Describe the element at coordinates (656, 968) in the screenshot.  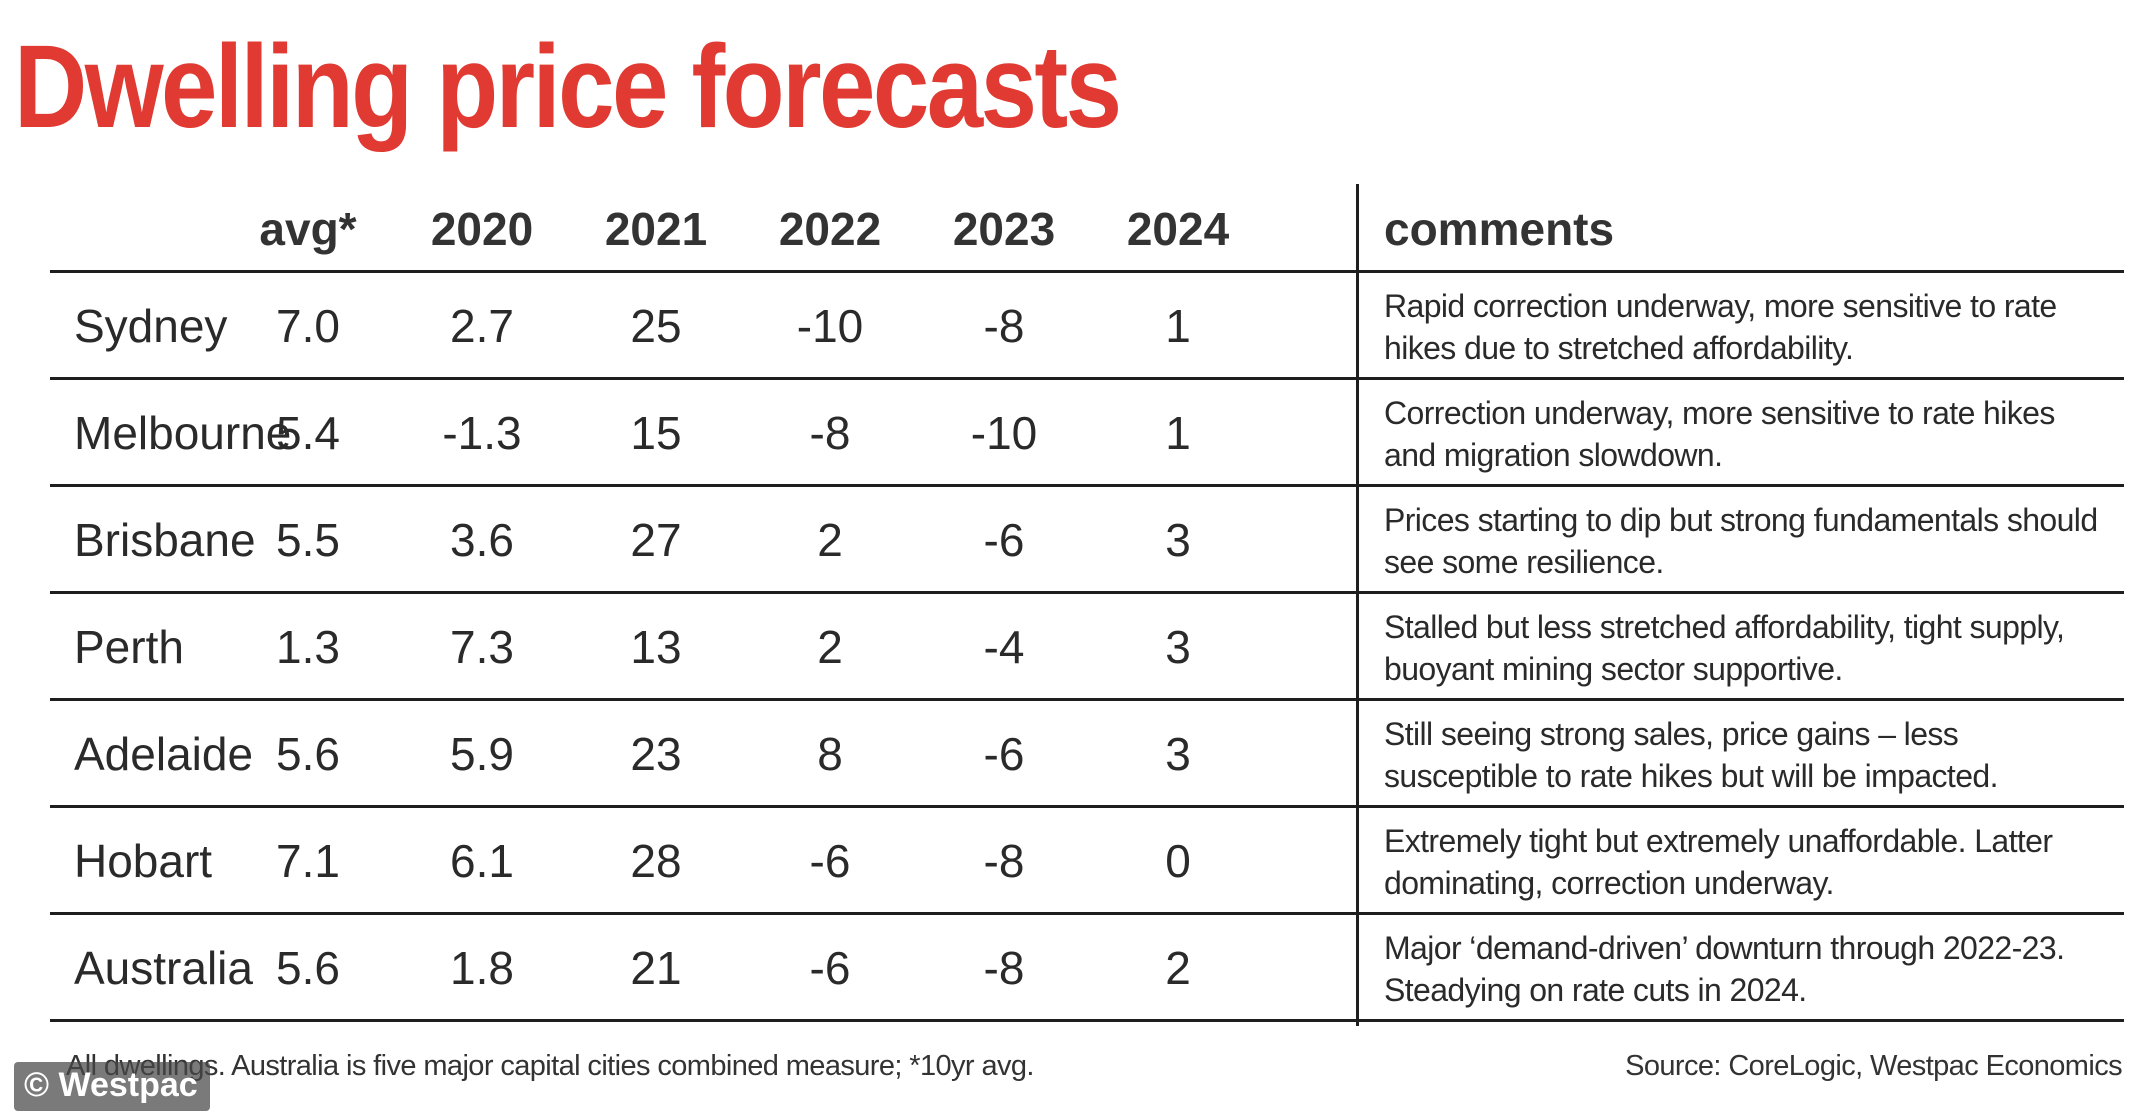
I see `cell-2021: 21` at that location.